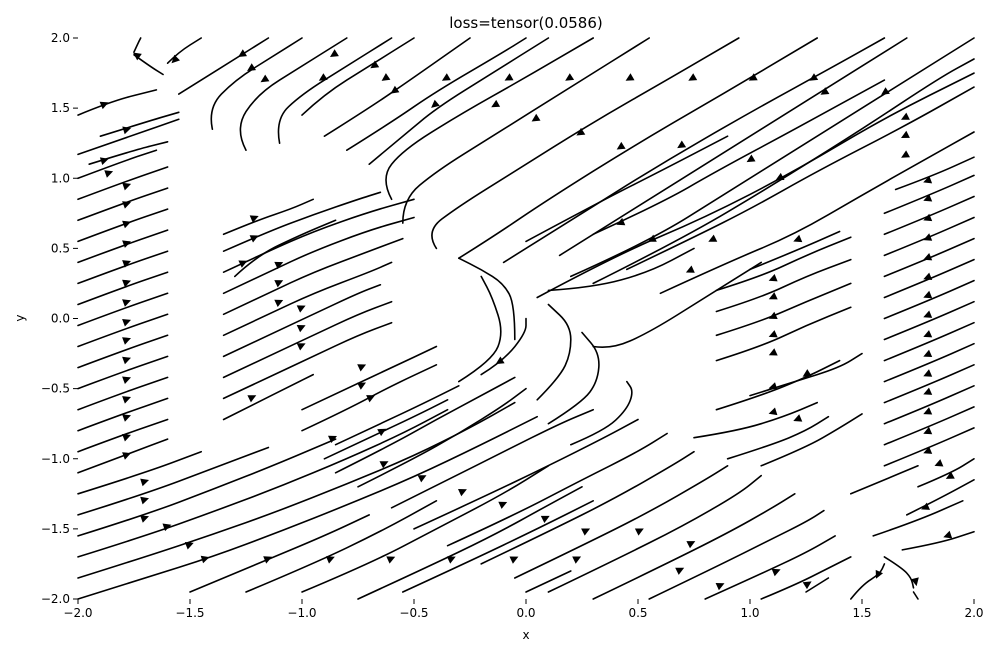 This screenshot has height=657, width=1000. What do you see at coordinates (55, 529) in the screenshot?
I see `y-tick-label: −1.5` at bounding box center [55, 529].